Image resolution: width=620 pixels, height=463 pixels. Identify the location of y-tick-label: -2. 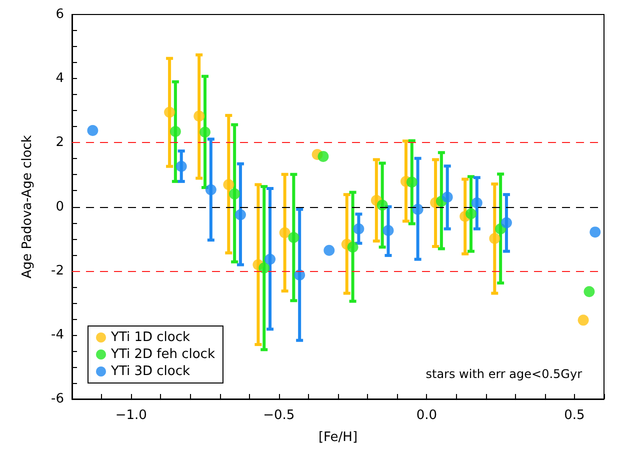
(57, 270).